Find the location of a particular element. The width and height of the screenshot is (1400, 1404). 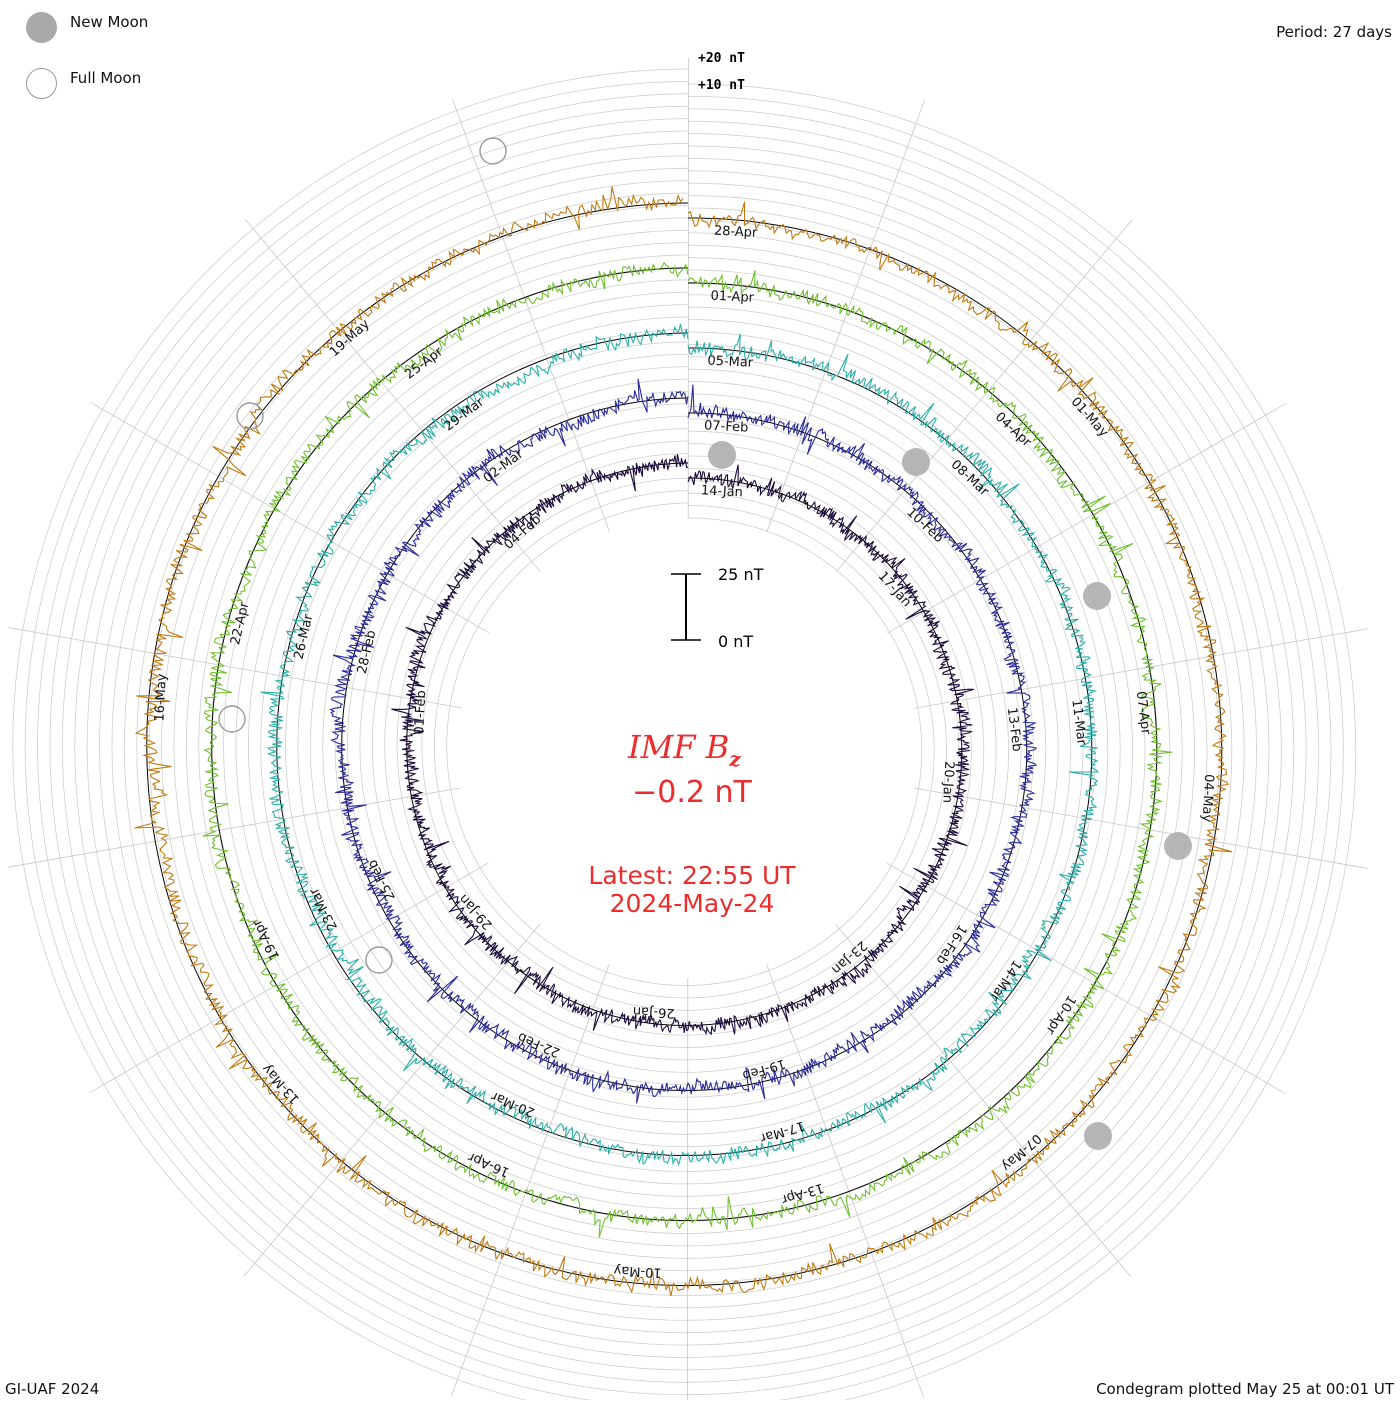

date-label: 07-Feb is located at coordinates (726, 426).